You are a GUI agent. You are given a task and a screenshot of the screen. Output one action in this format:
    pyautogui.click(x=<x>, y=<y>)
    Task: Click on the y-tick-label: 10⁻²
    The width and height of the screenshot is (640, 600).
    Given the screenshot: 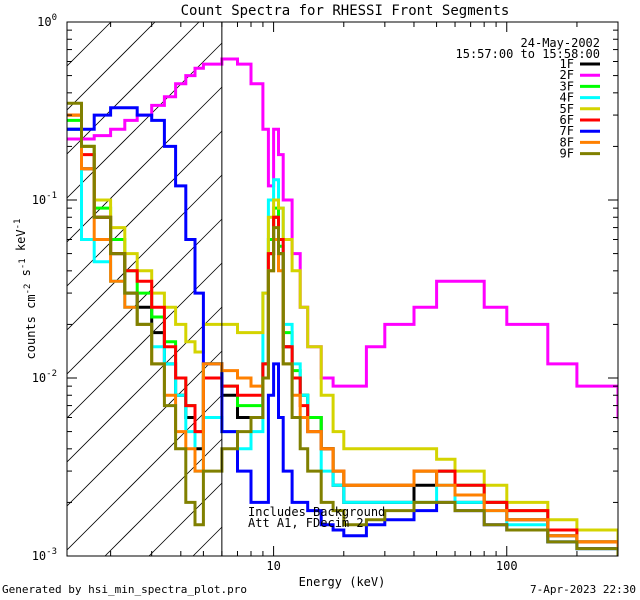 What is the action you would take?
    pyautogui.click(x=44, y=377)
    